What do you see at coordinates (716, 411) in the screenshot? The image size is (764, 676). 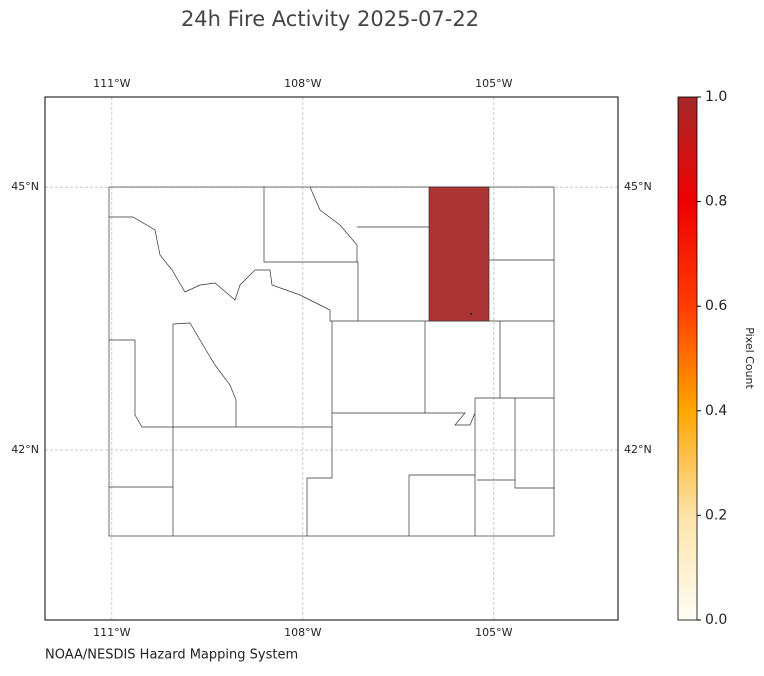 I see `colorbar-tick-label: 0.4` at bounding box center [716, 411].